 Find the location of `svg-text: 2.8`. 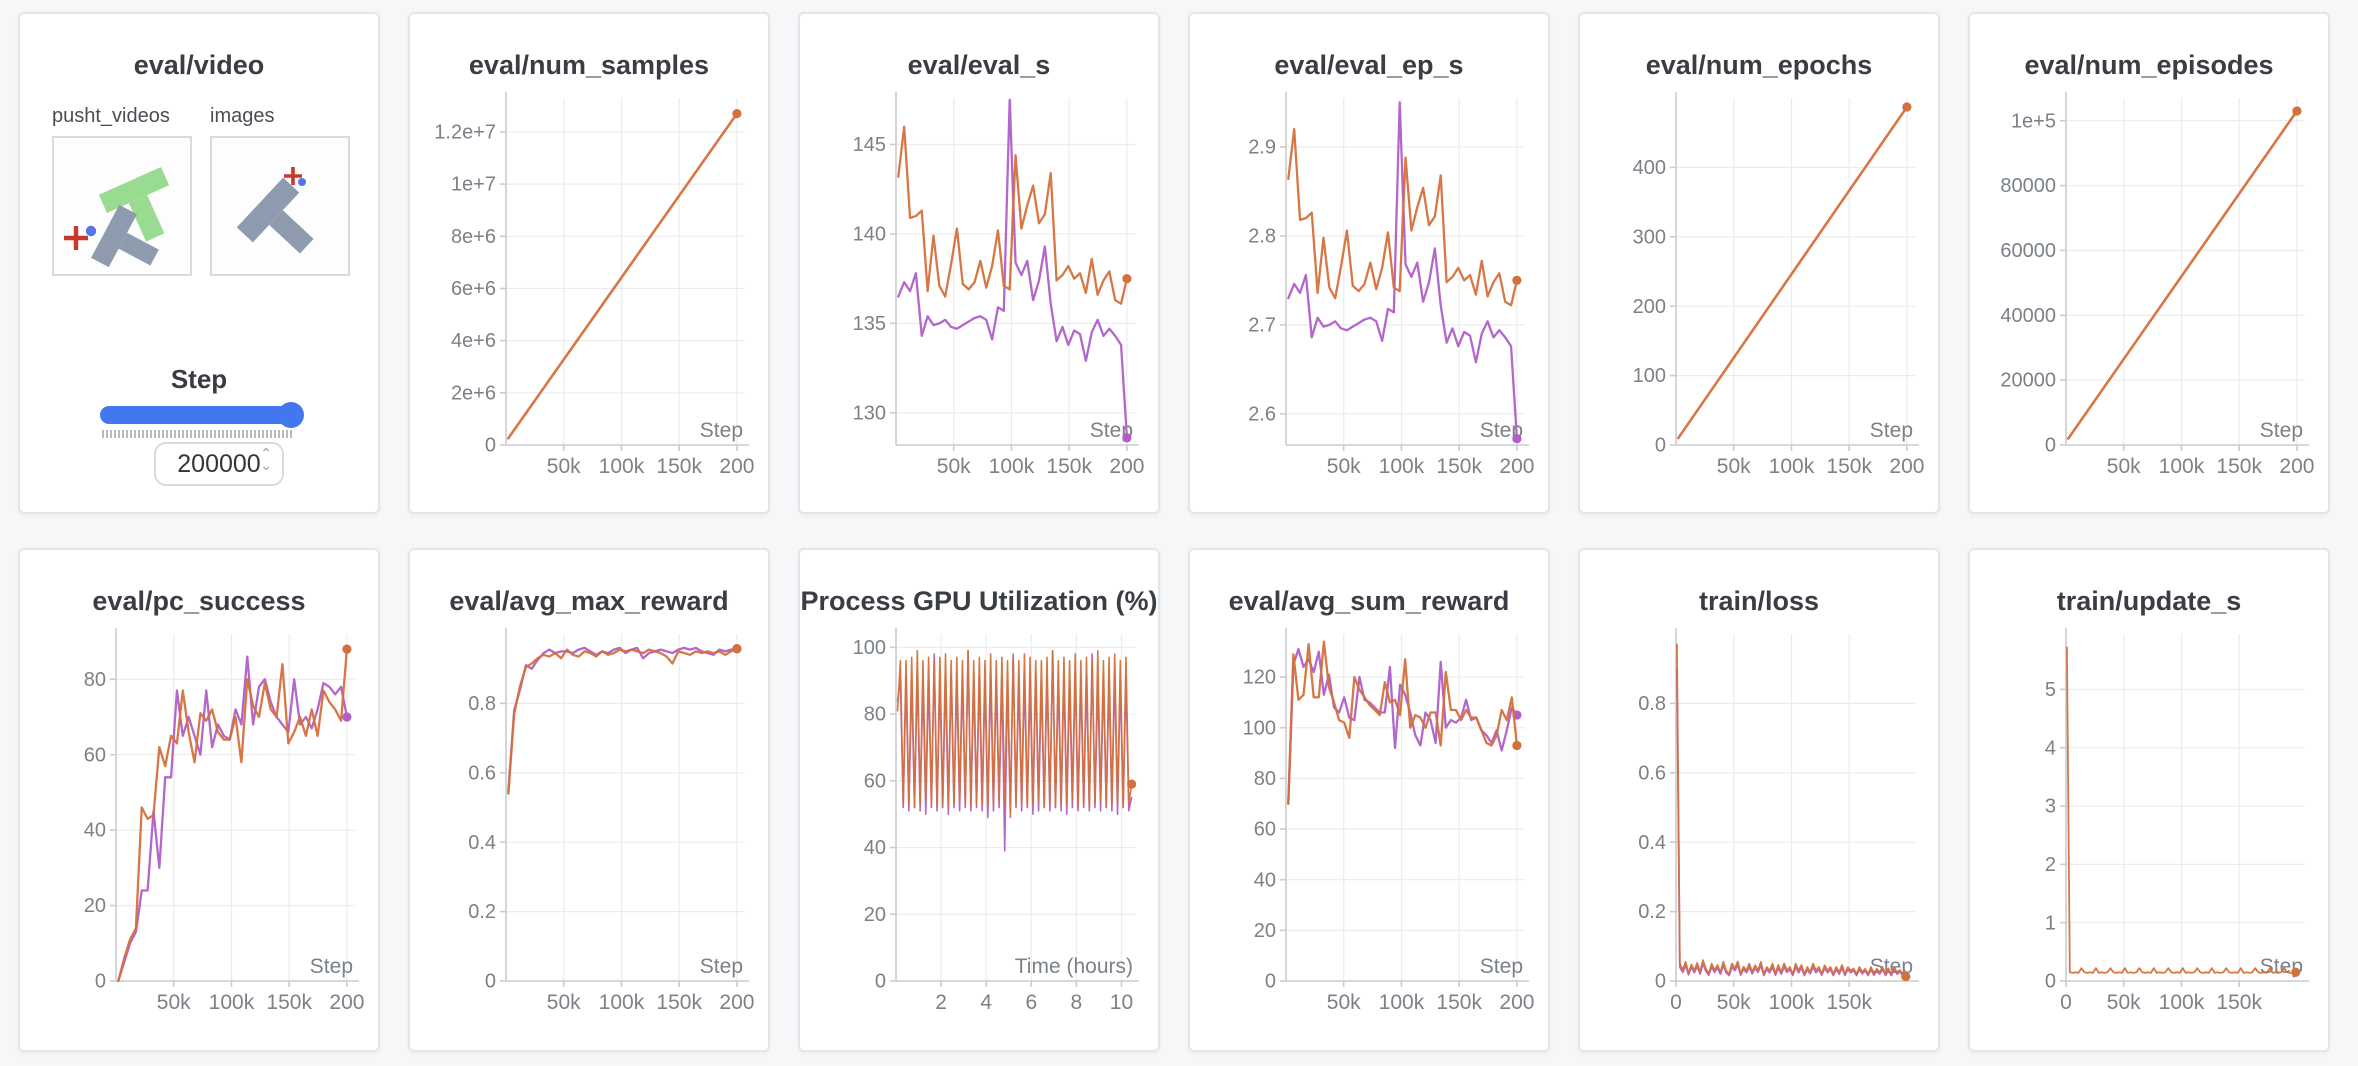

svg-text: 2.8 is located at coordinates (1262, 237).